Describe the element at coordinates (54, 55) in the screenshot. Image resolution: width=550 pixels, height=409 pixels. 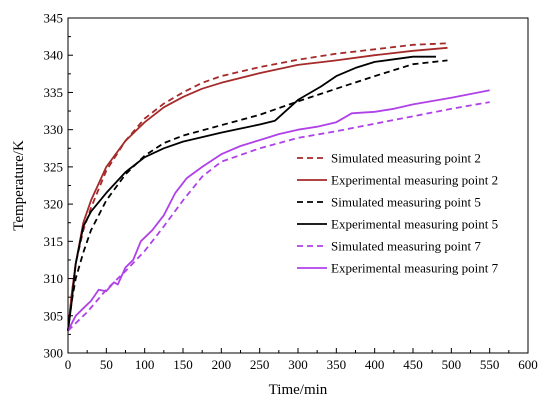
I see `y-tick-label: 340` at that location.